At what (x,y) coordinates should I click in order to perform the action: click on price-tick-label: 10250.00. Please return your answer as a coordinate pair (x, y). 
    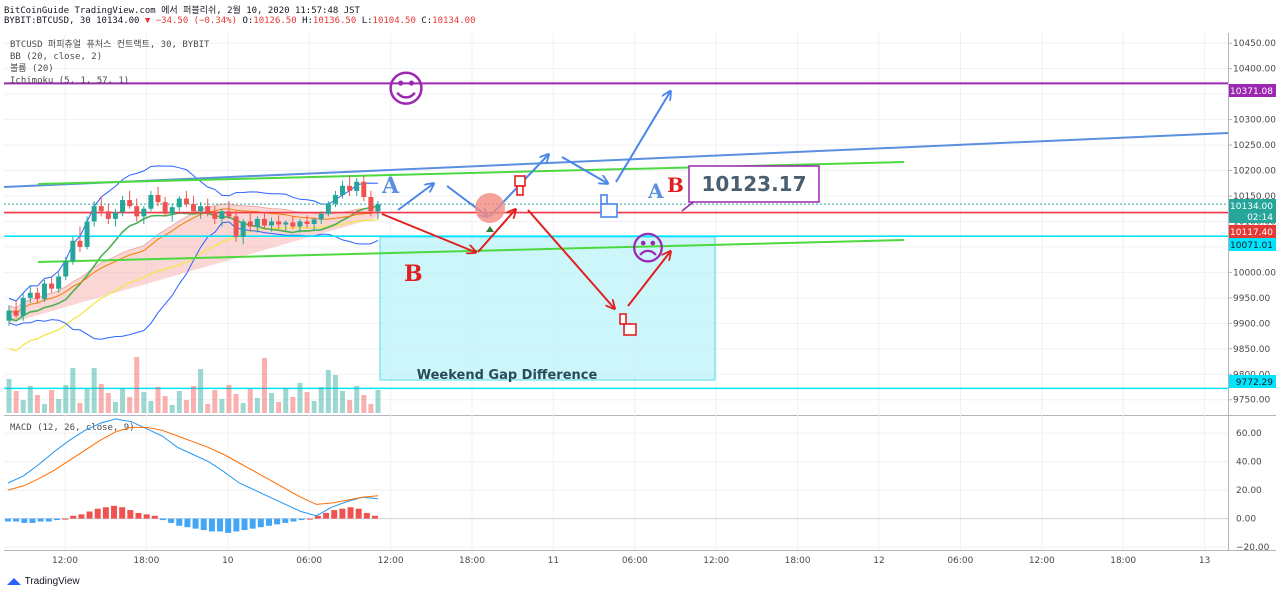
    Looking at the image, I should click on (1254, 146).